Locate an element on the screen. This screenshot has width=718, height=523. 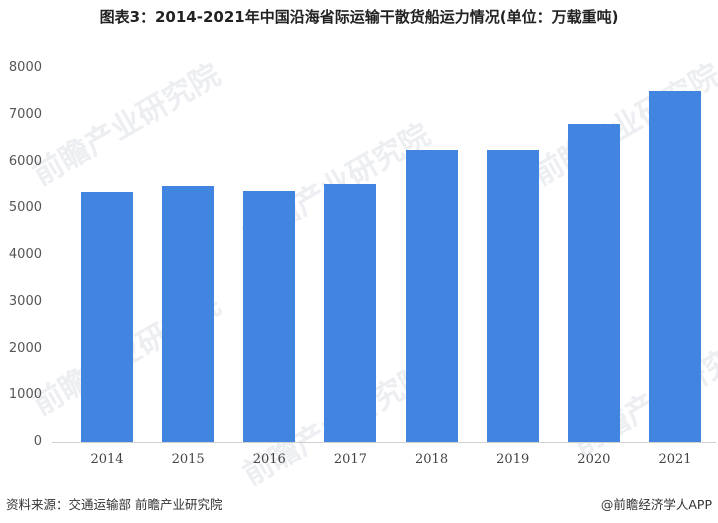
y-tick-label: 7000 is located at coordinates (25, 114).